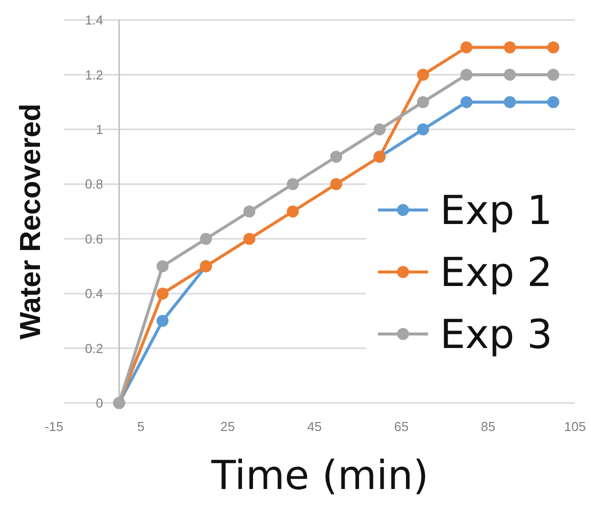 The height and width of the screenshot is (511, 591). Describe the element at coordinates (314, 426) in the screenshot. I see `x-tick-label: 45` at that location.